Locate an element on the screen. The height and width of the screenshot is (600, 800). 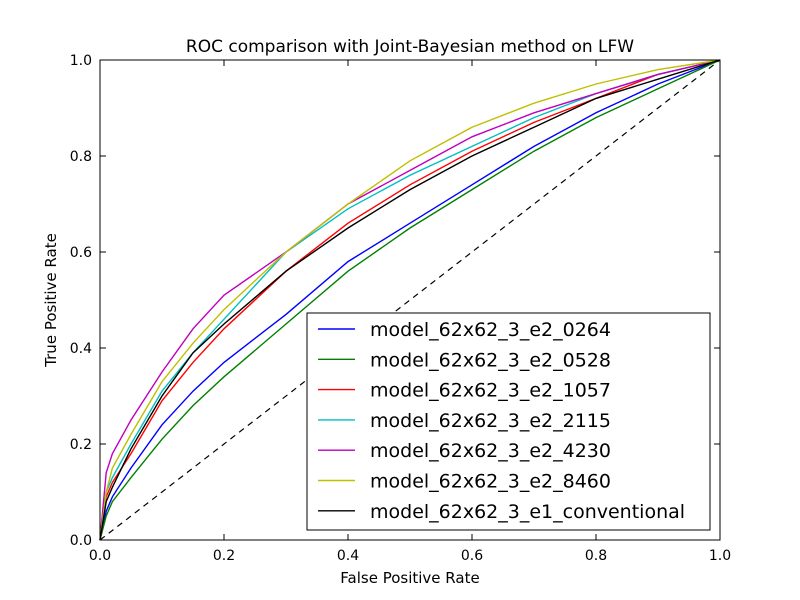
y-axis-label: True Positive Rate is located at coordinates (51, 300).